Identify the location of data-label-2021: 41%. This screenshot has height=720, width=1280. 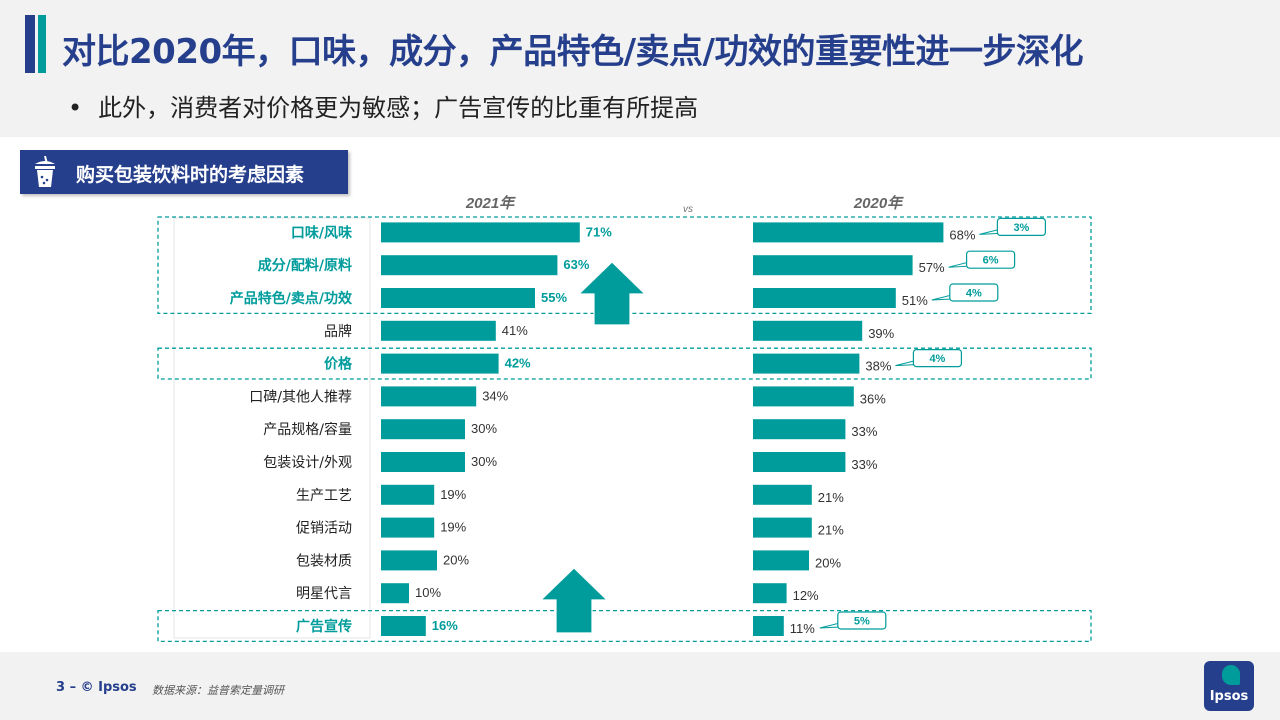
(515, 330).